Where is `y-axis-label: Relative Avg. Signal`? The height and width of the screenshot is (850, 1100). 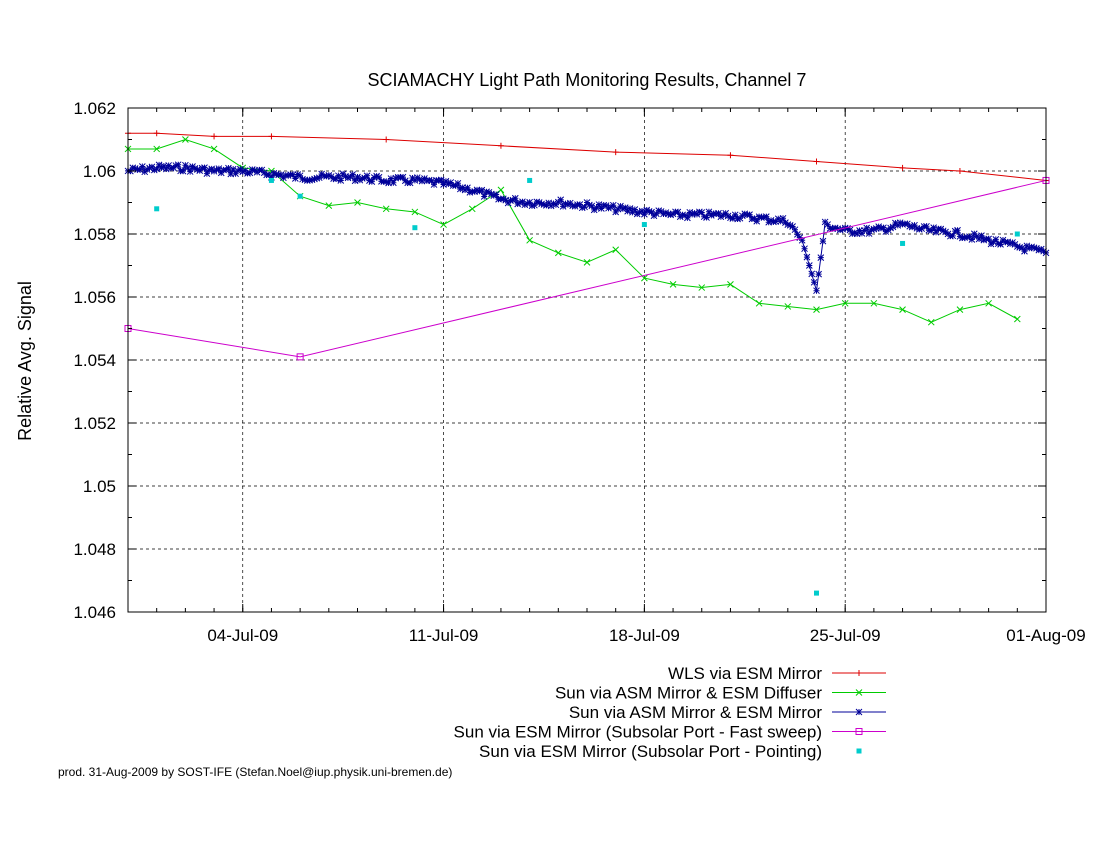
y-axis-label: Relative Avg. Signal is located at coordinates (25, 361).